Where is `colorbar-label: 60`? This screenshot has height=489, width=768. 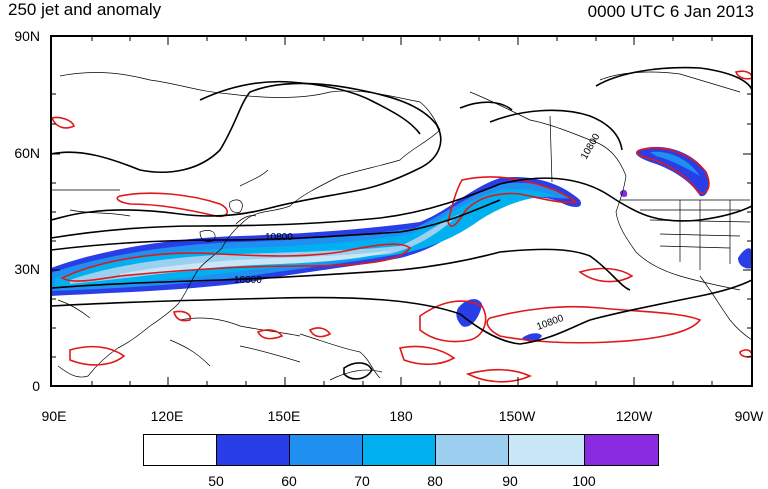
colorbar-label: 60 is located at coordinates (289, 481).